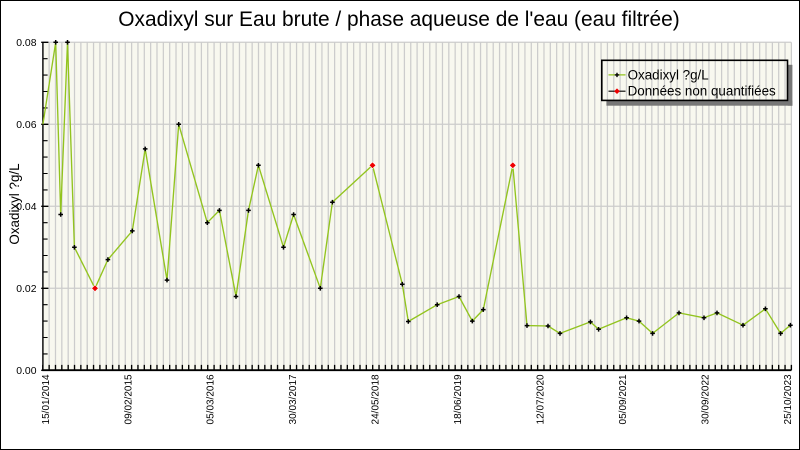  What do you see at coordinates (26, 43) in the screenshot?
I see `svg-text: 0.08` at bounding box center [26, 43].